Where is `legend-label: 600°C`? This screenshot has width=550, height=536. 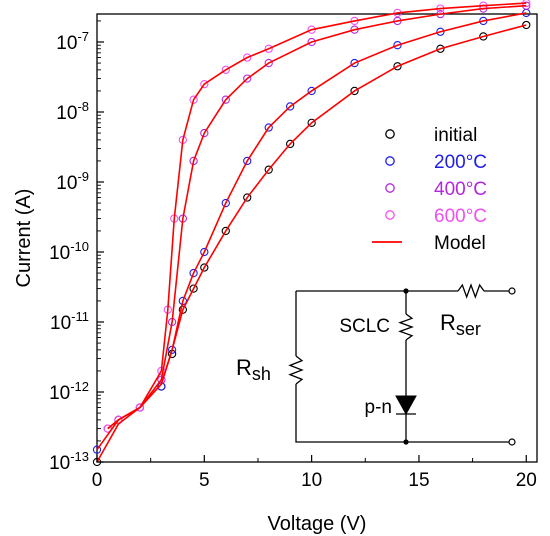
legend-label: 600°C is located at coordinates (460, 216).